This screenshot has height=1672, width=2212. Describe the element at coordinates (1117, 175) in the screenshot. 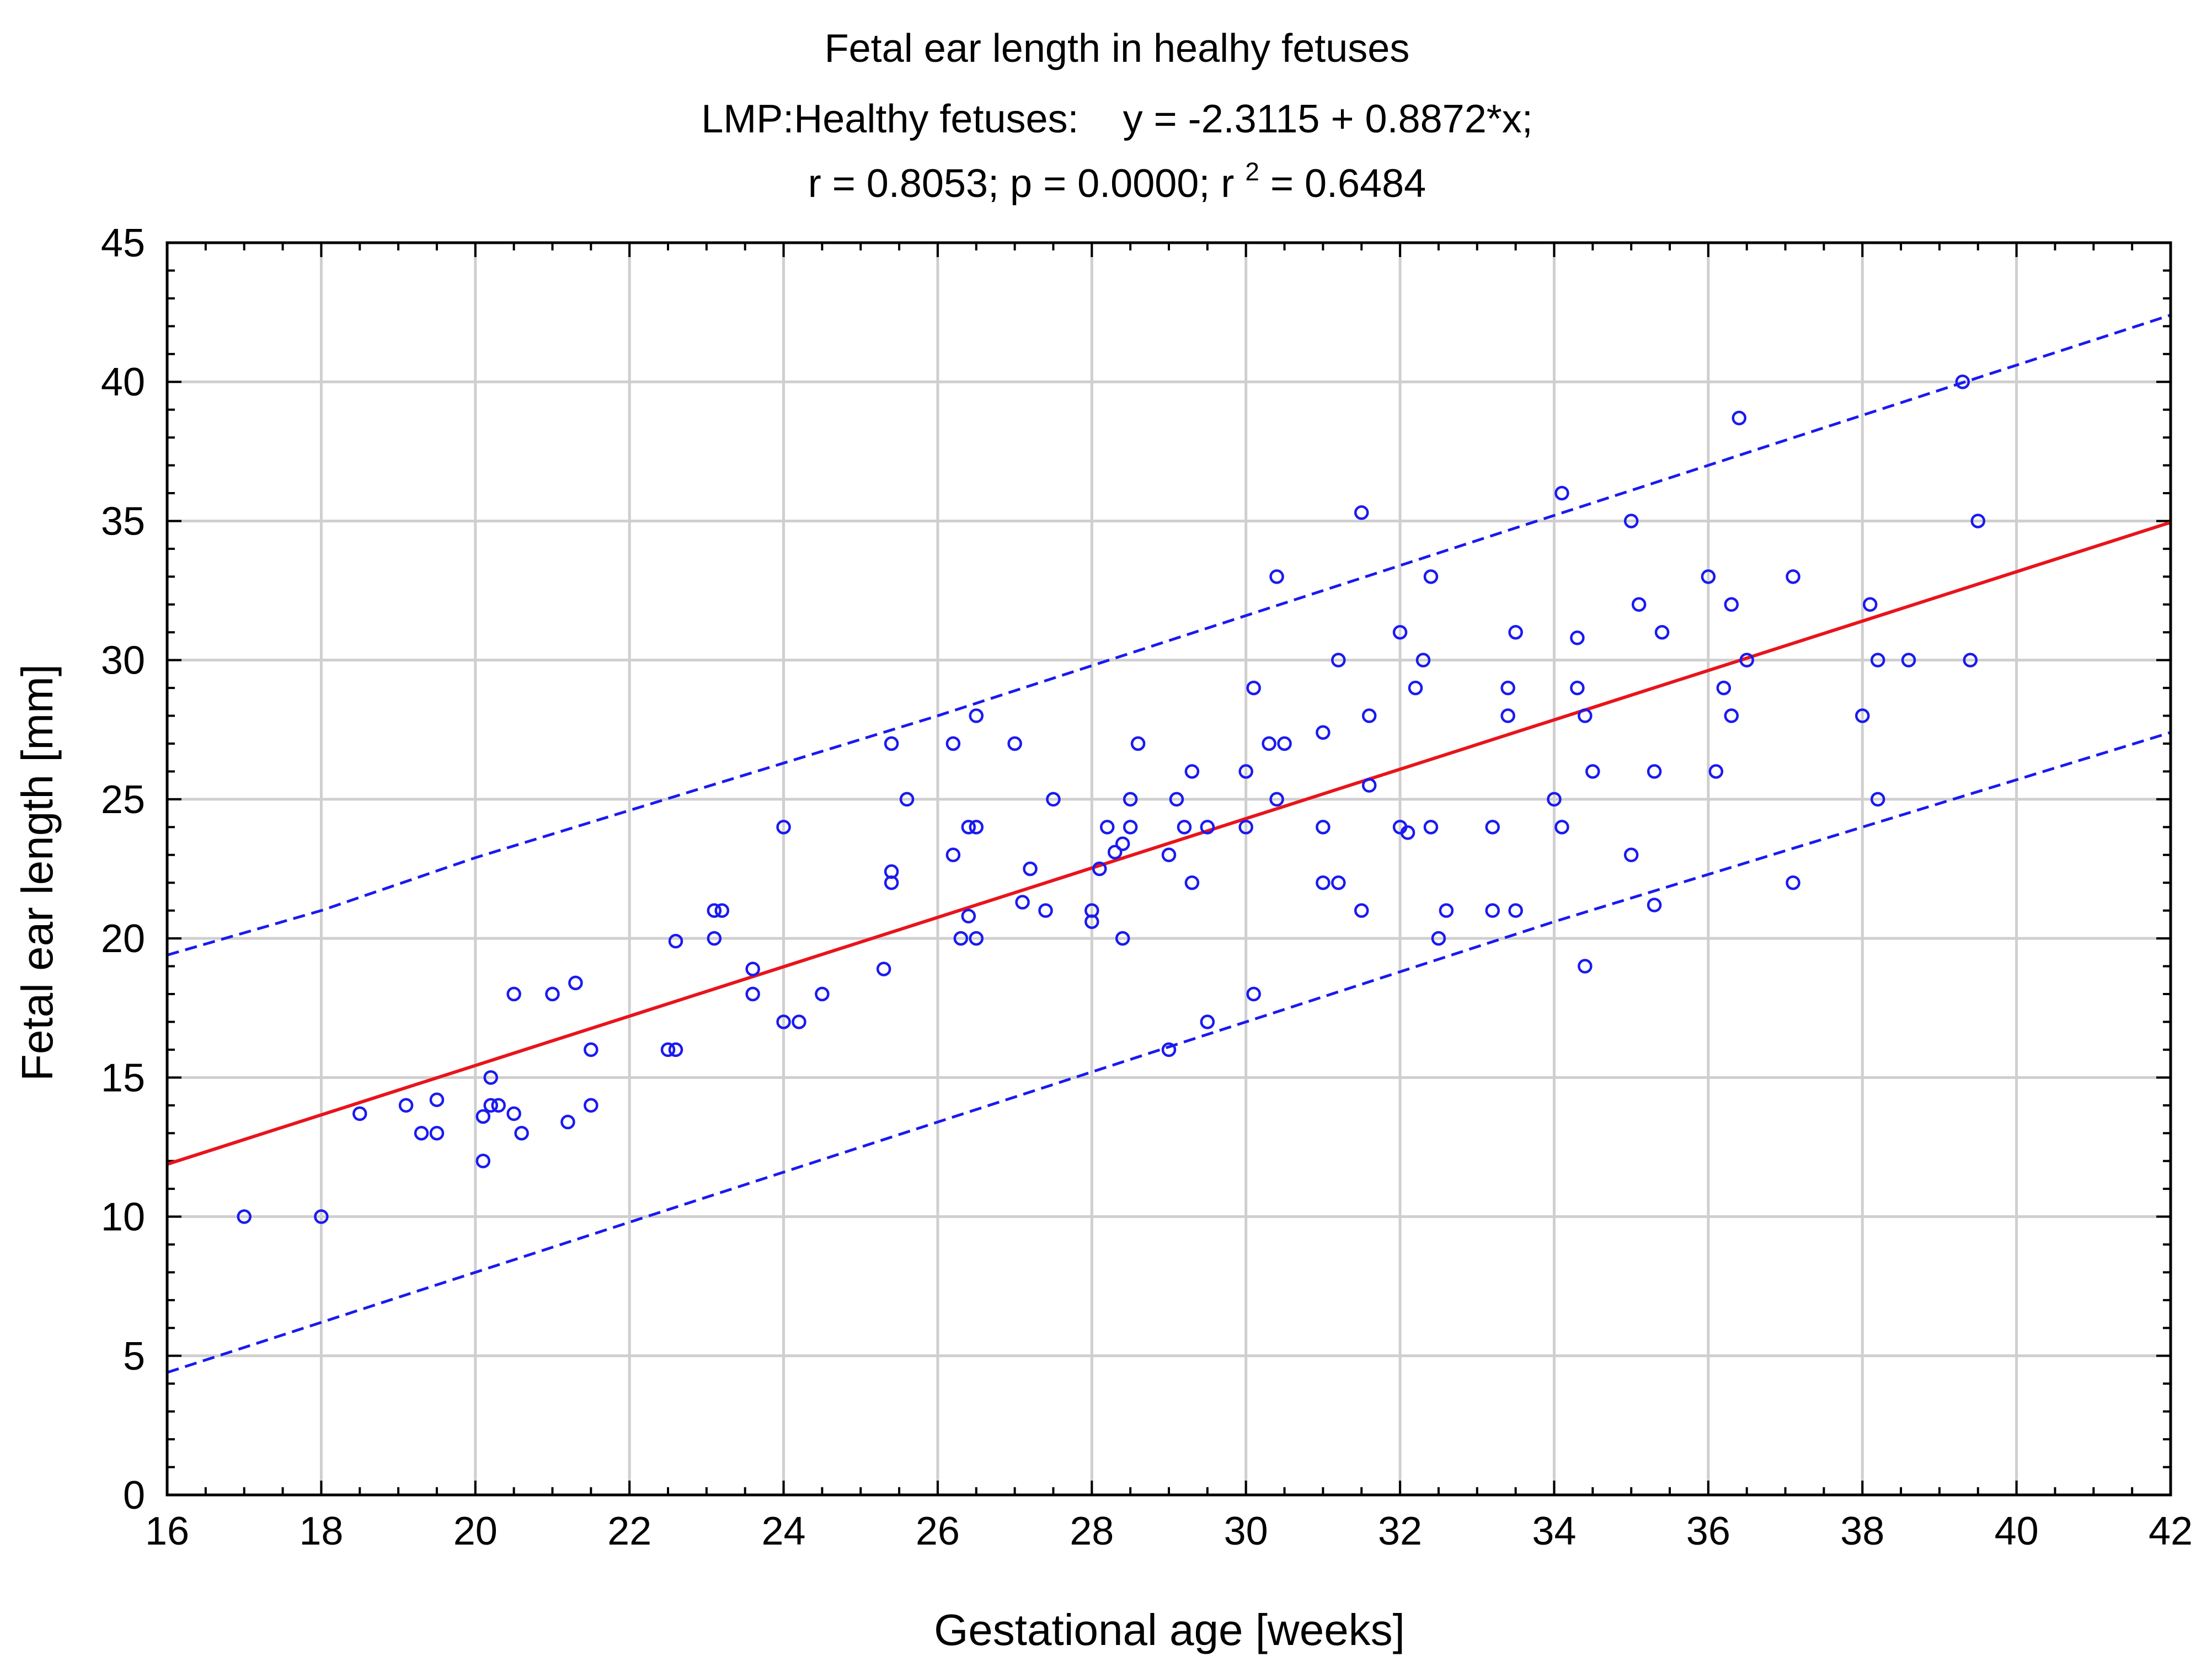

I see `chart-subtitle-stats: r = 0.8053; p = 0.0000; r 2 = 0.6484` at that location.